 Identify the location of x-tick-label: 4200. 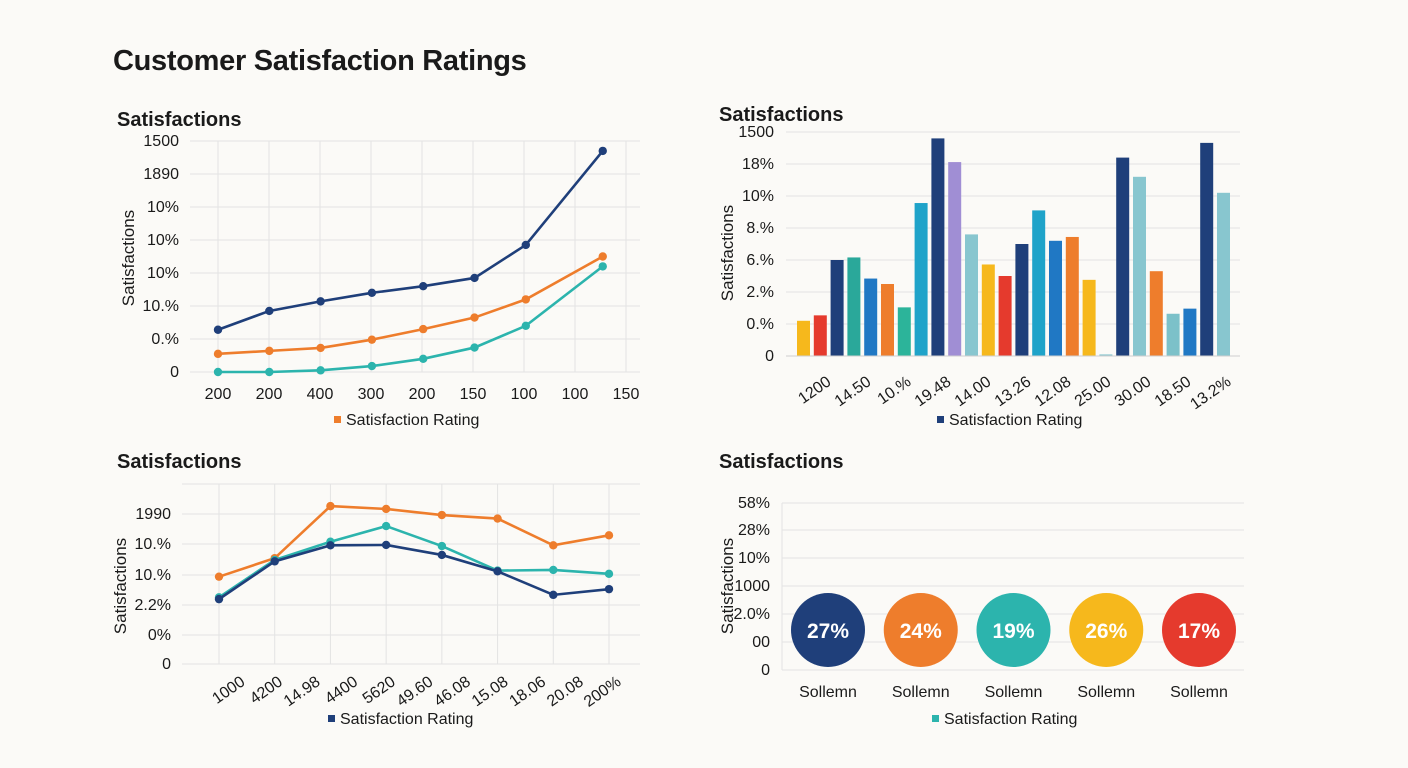
(266, 690).